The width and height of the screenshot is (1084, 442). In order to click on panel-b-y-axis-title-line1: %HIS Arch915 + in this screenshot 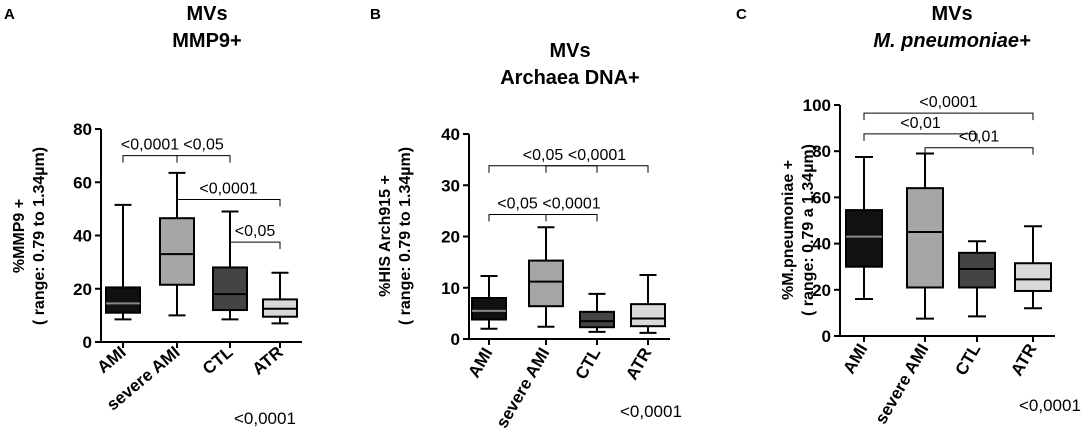, I will do `click(385, 236)`.